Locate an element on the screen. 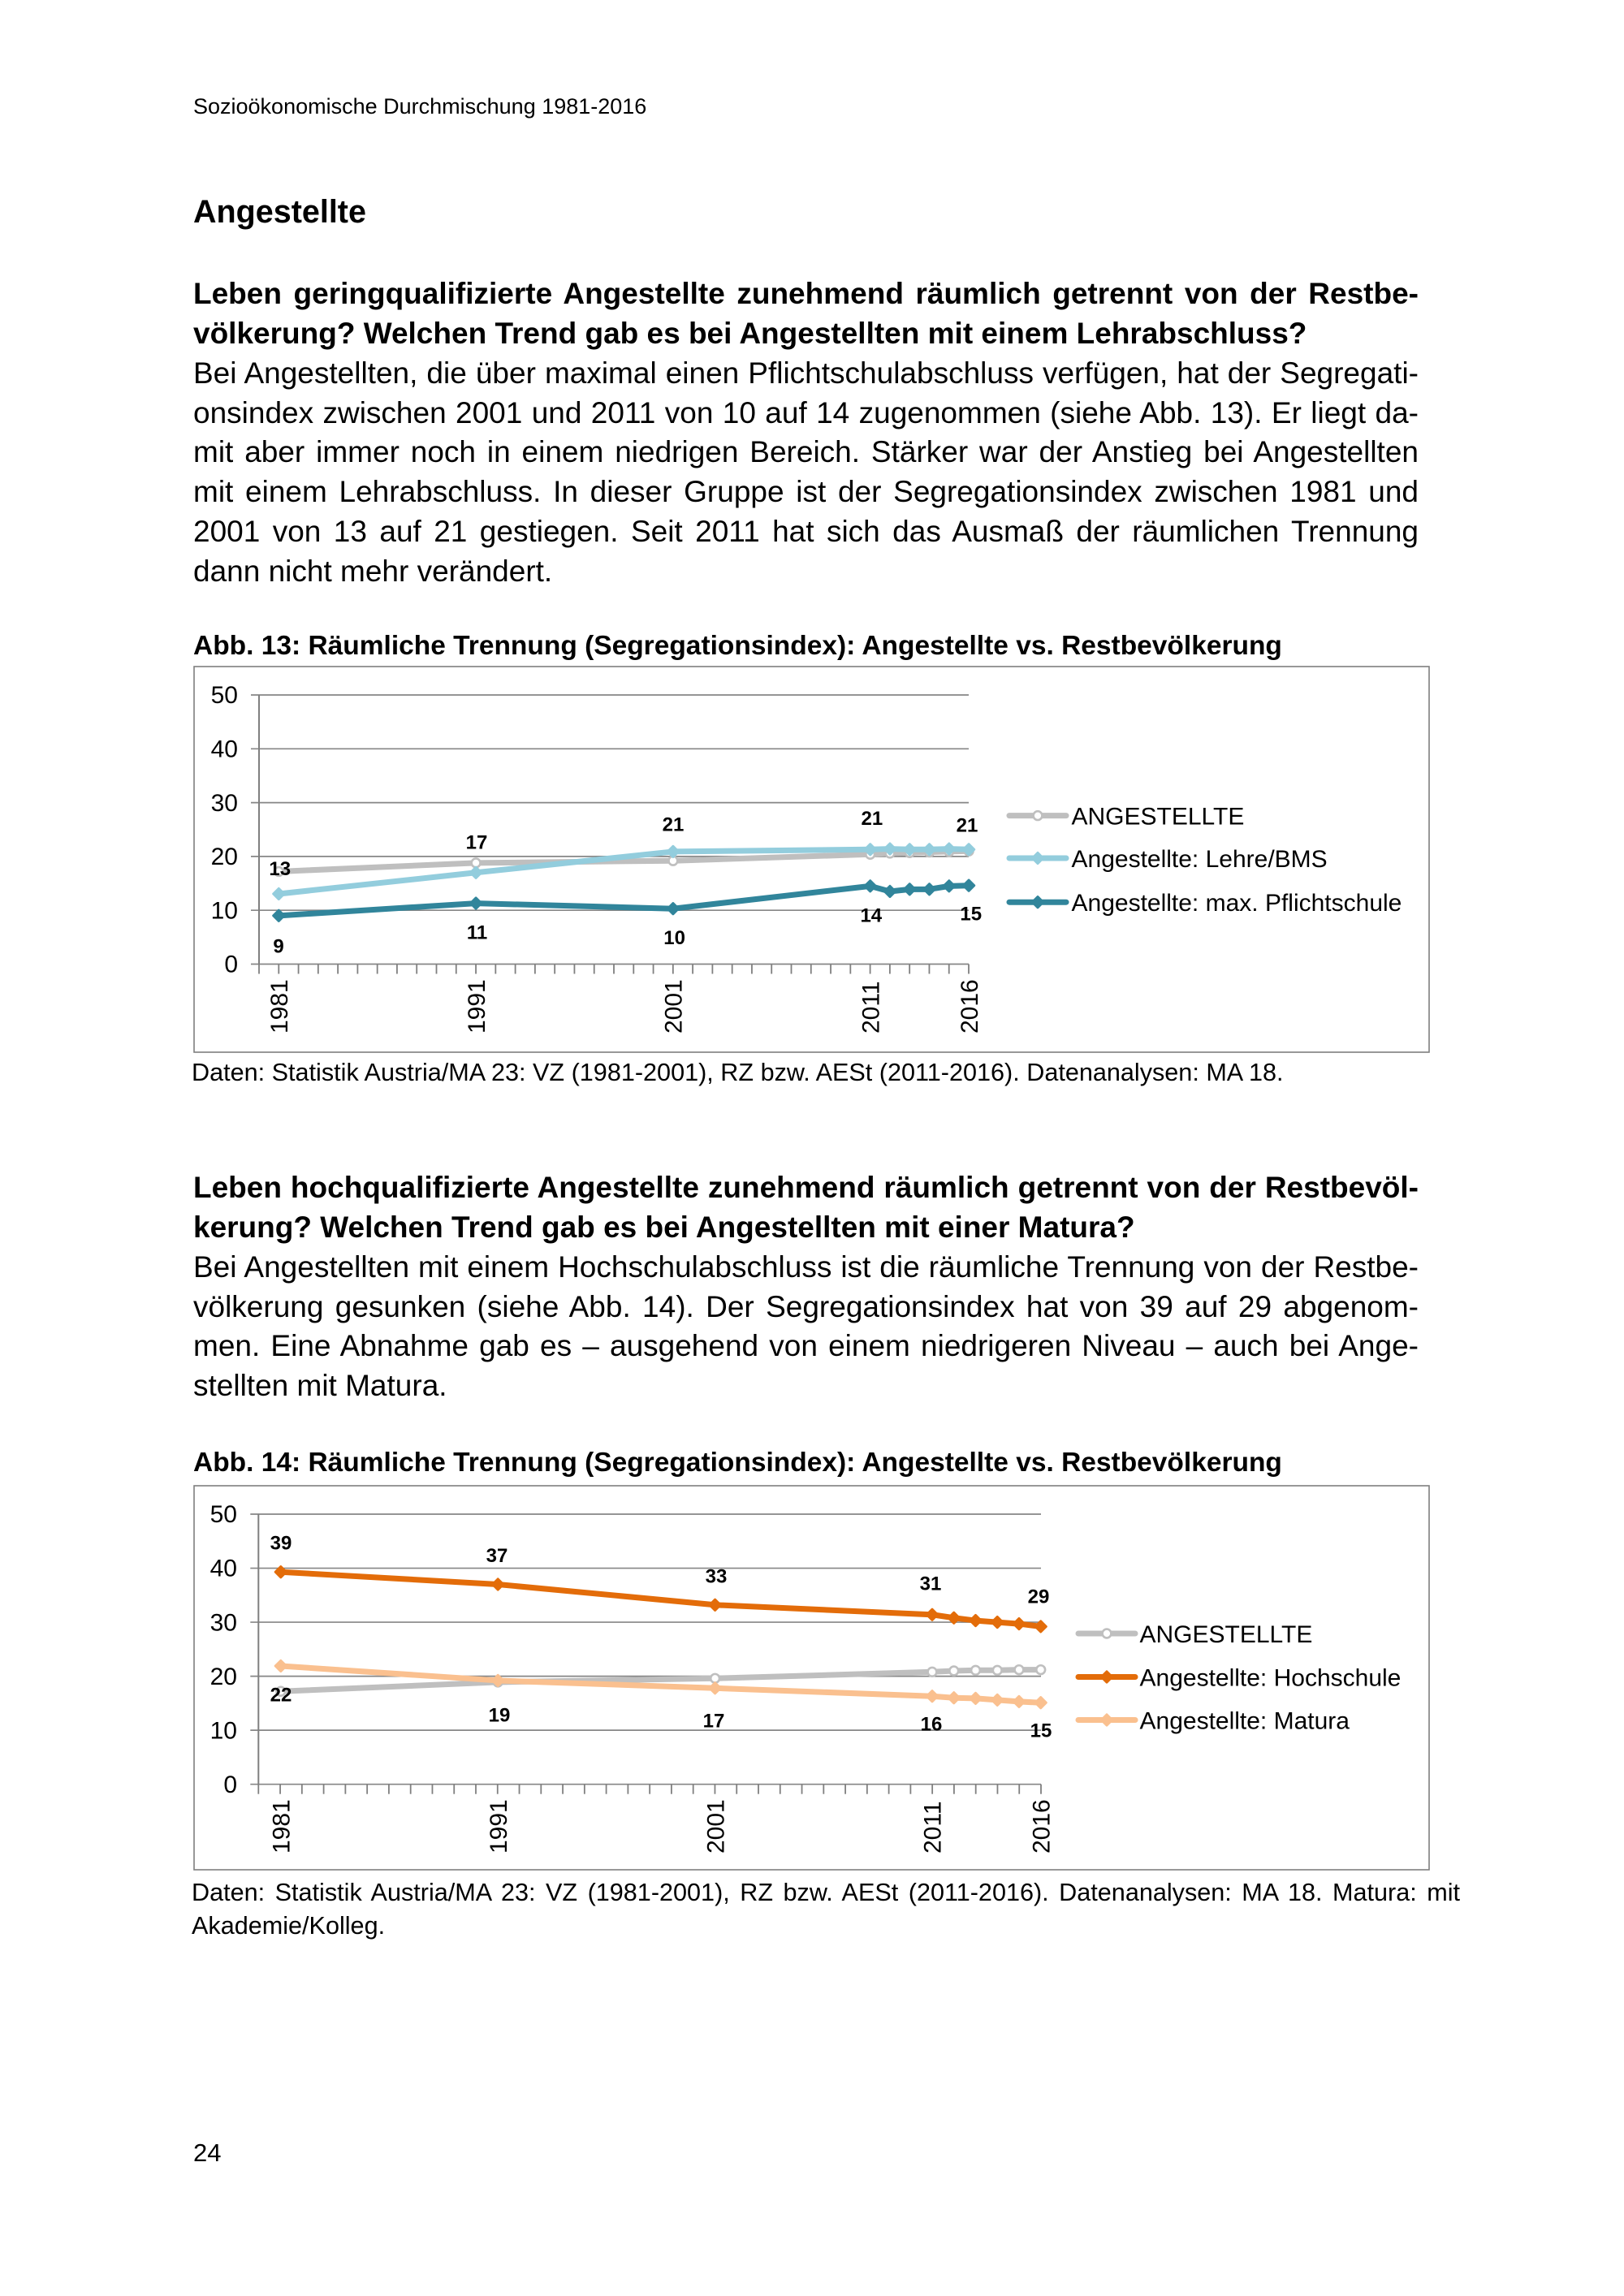 This screenshot has height=2296, width=1624. svg-text: 39 is located at coordinates (281, 1544).